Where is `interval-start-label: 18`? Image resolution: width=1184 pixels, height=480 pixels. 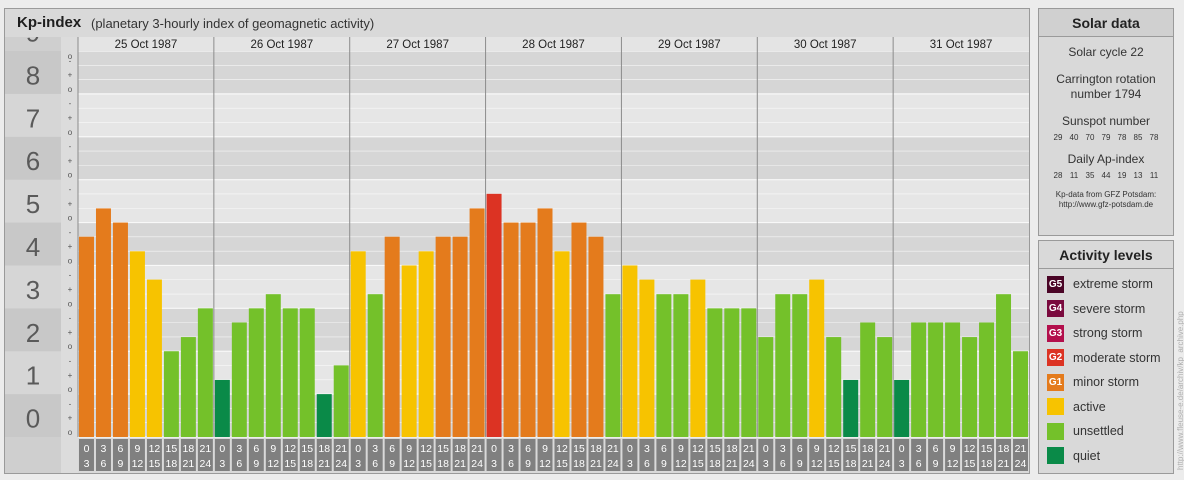 interval-start-label: 18 is located at coordinates (189, 449).